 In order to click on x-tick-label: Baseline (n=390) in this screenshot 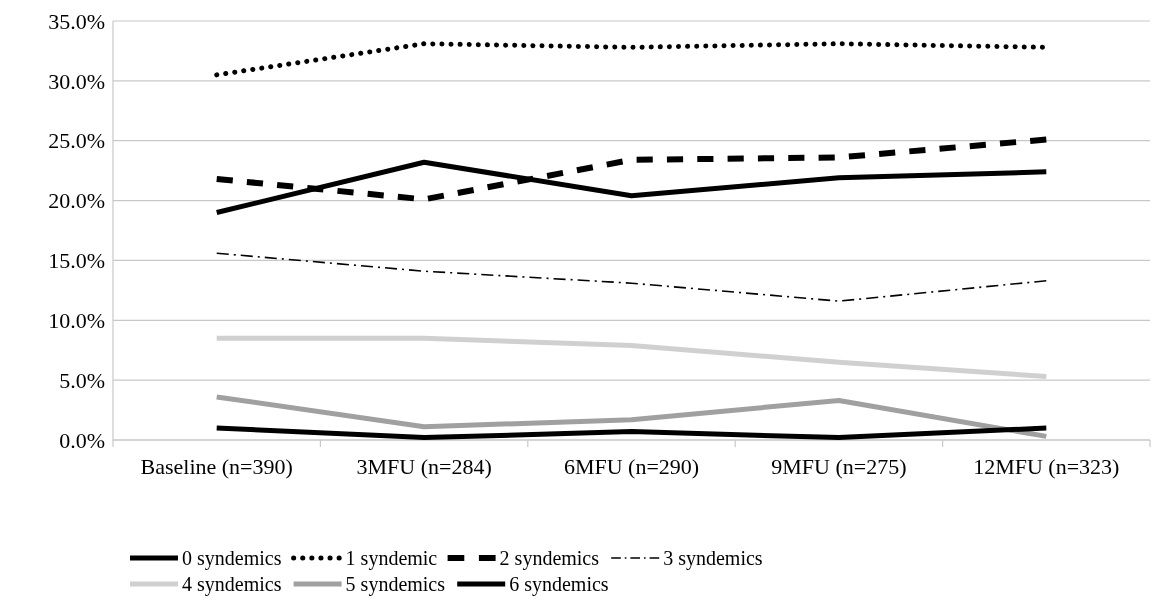, I will do `click(216, 466)`.